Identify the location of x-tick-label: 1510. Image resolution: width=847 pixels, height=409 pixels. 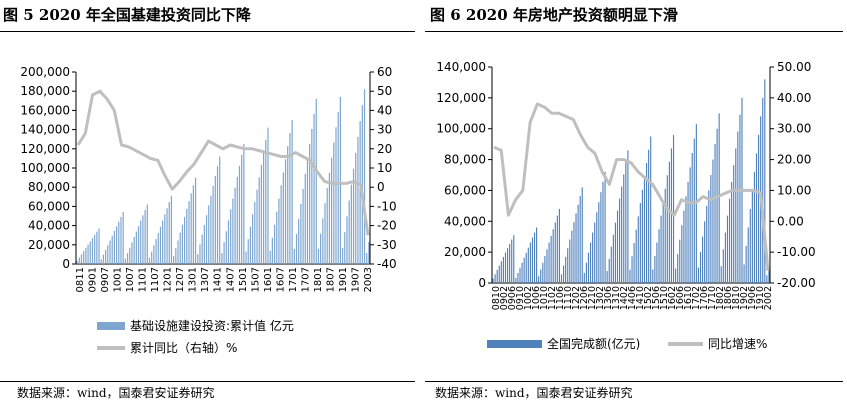
(664, 298).